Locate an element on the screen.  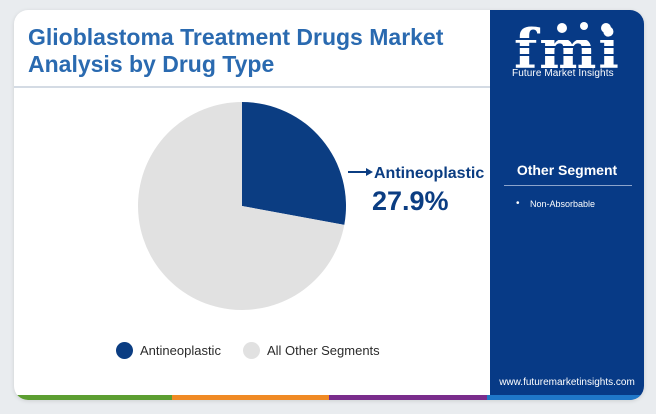
pie-callout: Antineoplastic 27.9% is located at coordinates (416, 190).